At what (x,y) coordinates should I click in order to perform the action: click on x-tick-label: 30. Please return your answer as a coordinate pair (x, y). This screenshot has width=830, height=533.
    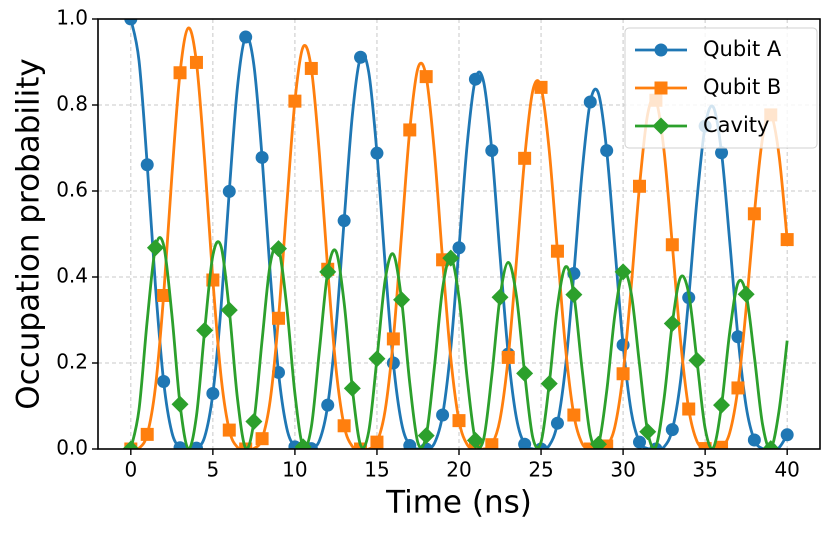
    Looking at the image, I should click on (622, 470).